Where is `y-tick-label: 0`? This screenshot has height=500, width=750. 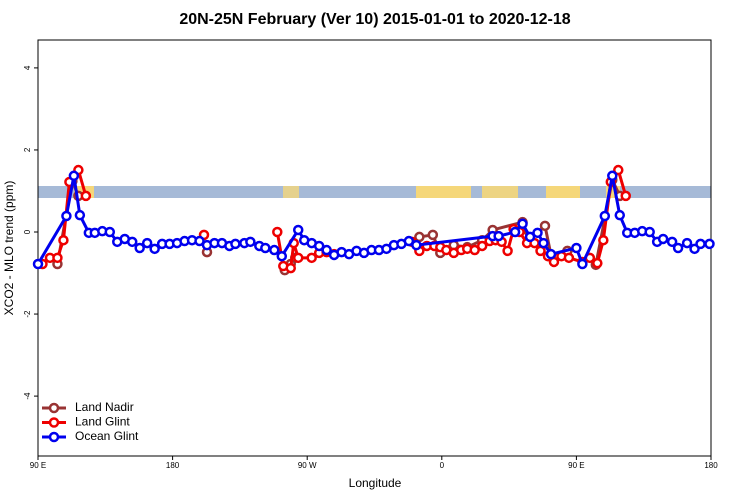 y-tick-label: 0 is located at coordinates (27, 231).